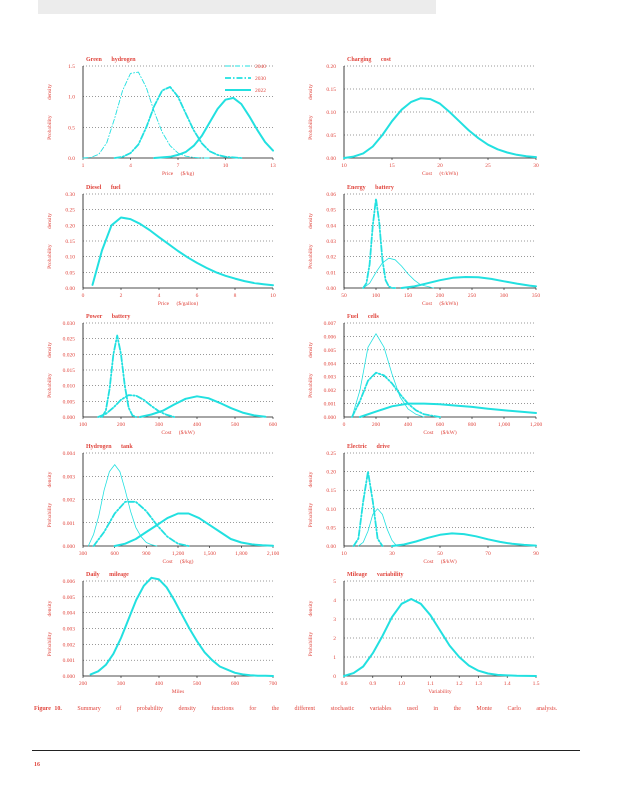 The image size is (618, 800). I want to click on x-tick-label: 7, so click(178, 166).